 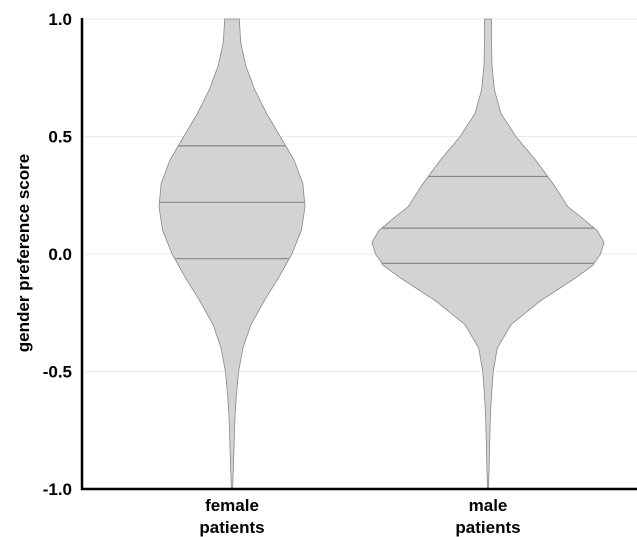 What do you see at coordinates (232, 505) in the screenshot?
I see `x-tick-label: female` at bounding box center [232, 505].